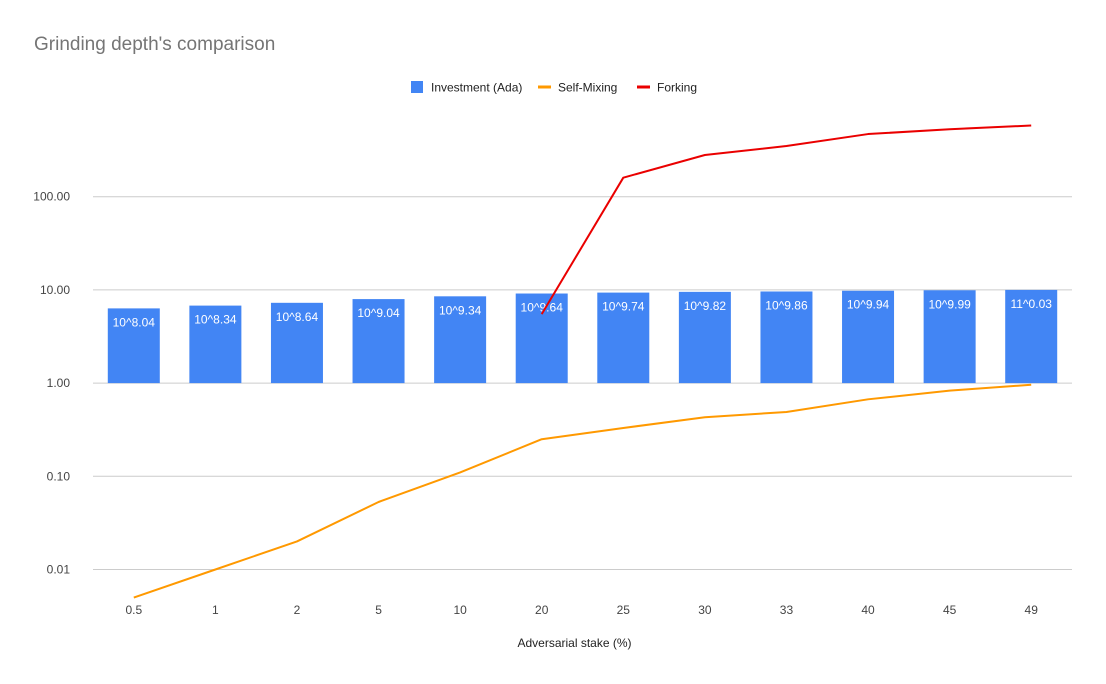 This screenshot has height=684, width=1106. Describe the element at coordinates (786, 305) in the screenshot. I see `bar-data-label: 10^9.86` at that location.